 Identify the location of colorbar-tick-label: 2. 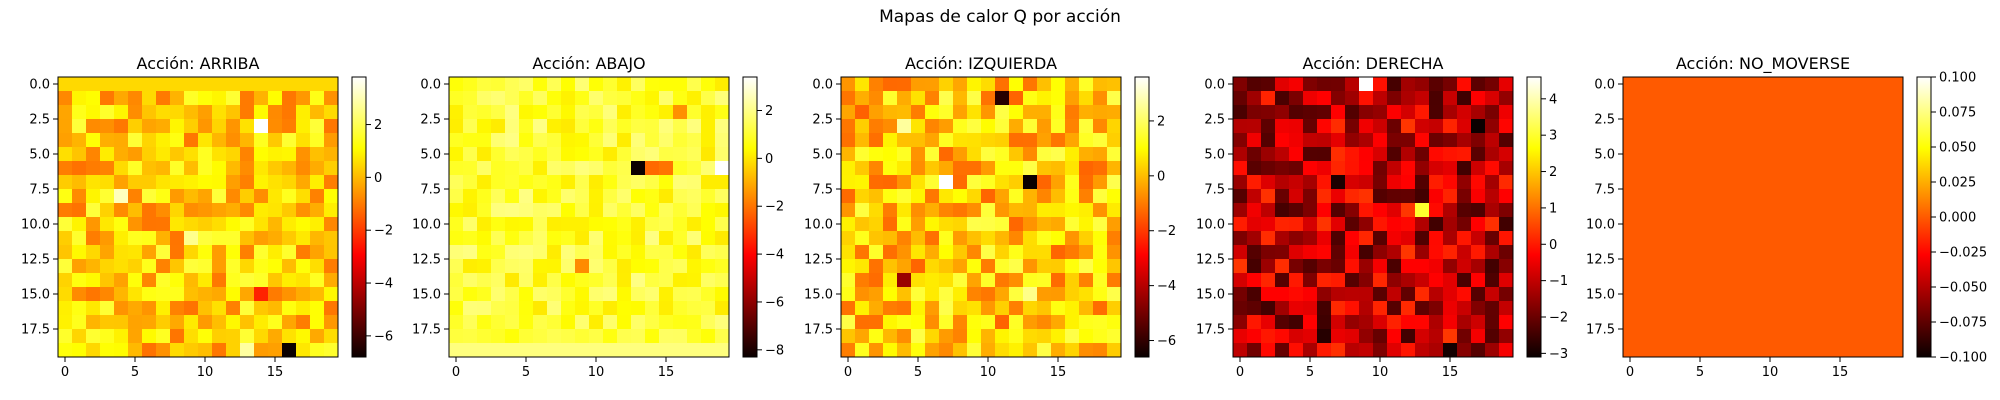
(769, 111).